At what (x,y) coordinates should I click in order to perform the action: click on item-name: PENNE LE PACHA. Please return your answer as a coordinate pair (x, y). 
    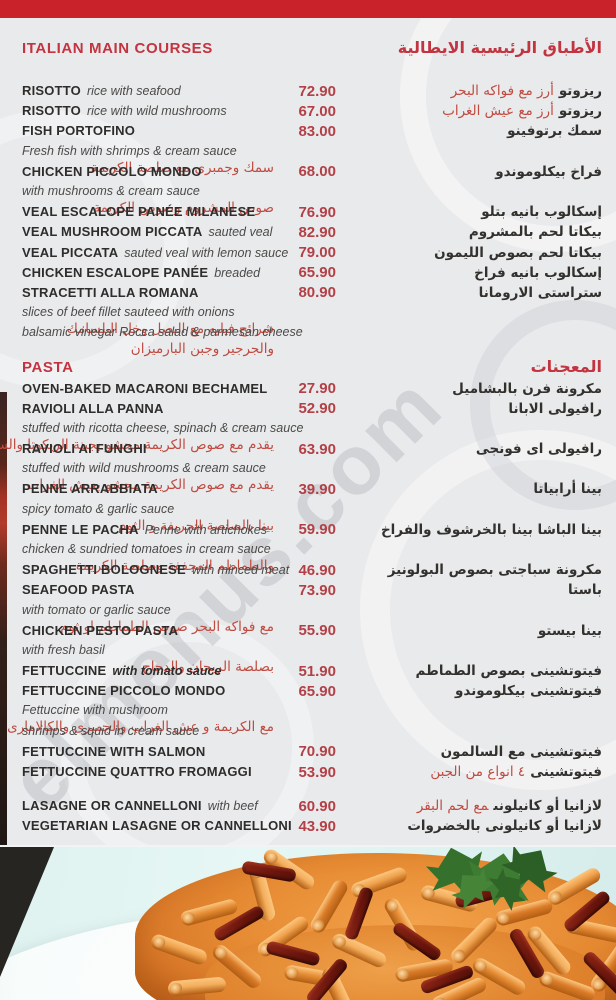
    Looking at the image, I should click on (80, 529).